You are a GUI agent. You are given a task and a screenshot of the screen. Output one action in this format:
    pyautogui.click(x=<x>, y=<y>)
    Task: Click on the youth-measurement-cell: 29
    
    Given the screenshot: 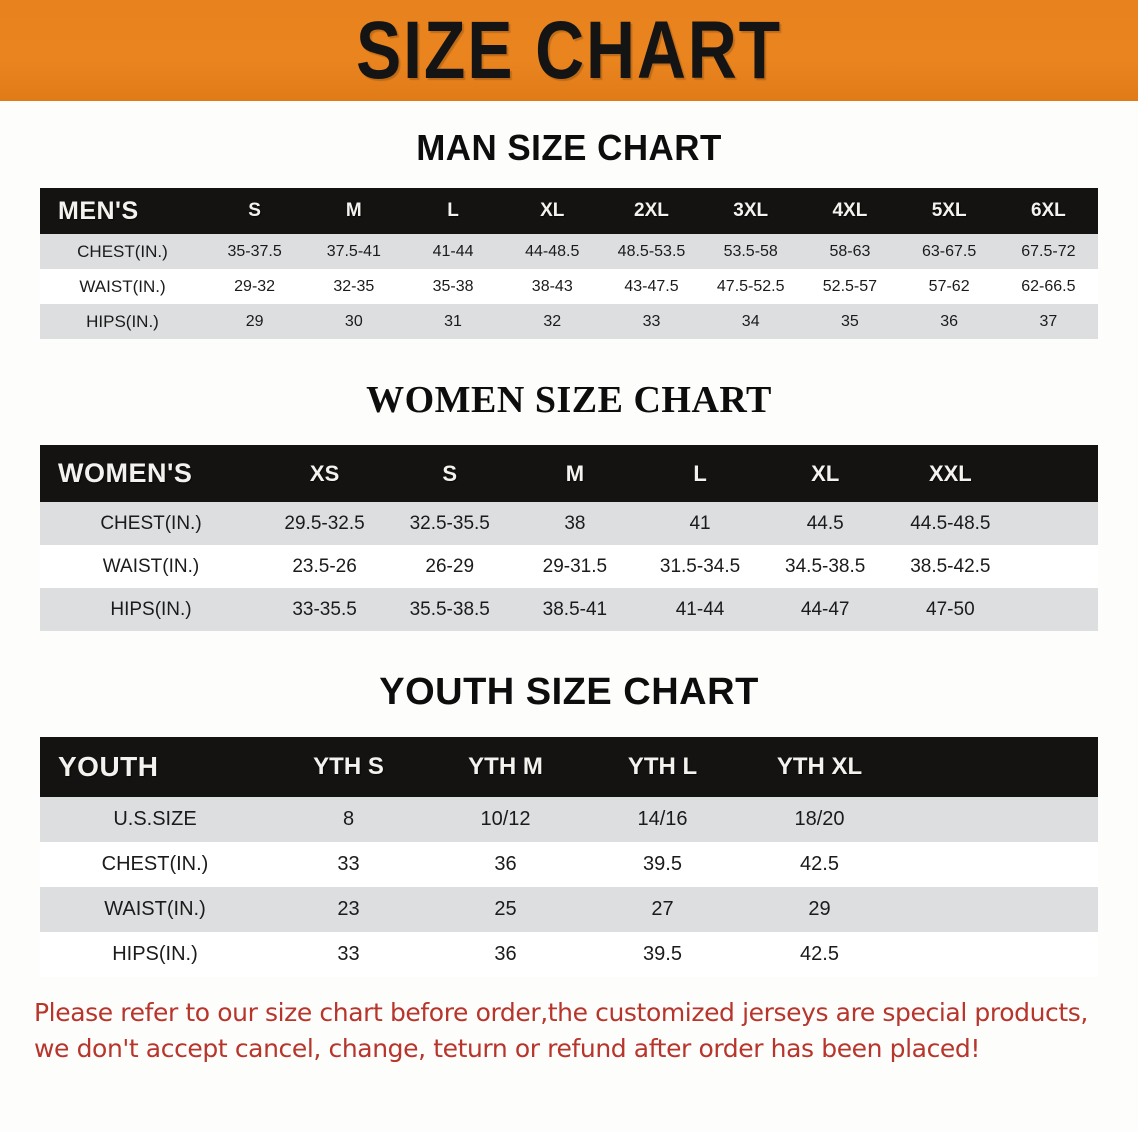 What is the action you would take?
    pyautogui.click(x=819, y=909)
    